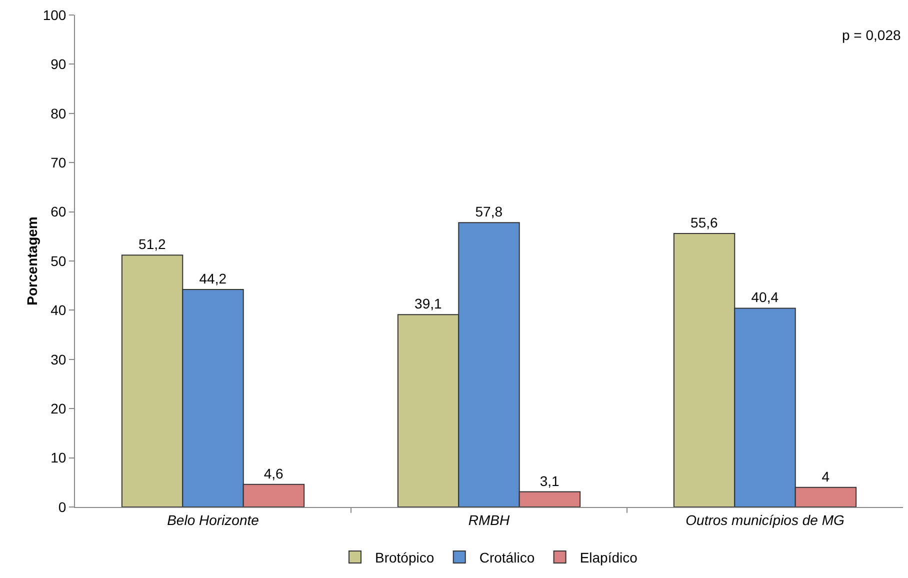  I want to click on y-tick-label: 50, so click(58, 260).